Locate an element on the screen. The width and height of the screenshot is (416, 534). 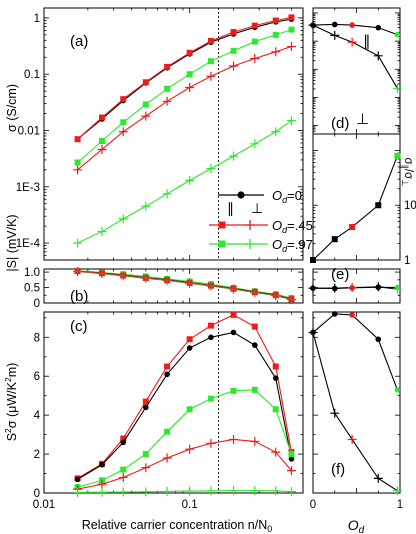
x-tick-label: 0.1 is located at coordinates (190, 505).